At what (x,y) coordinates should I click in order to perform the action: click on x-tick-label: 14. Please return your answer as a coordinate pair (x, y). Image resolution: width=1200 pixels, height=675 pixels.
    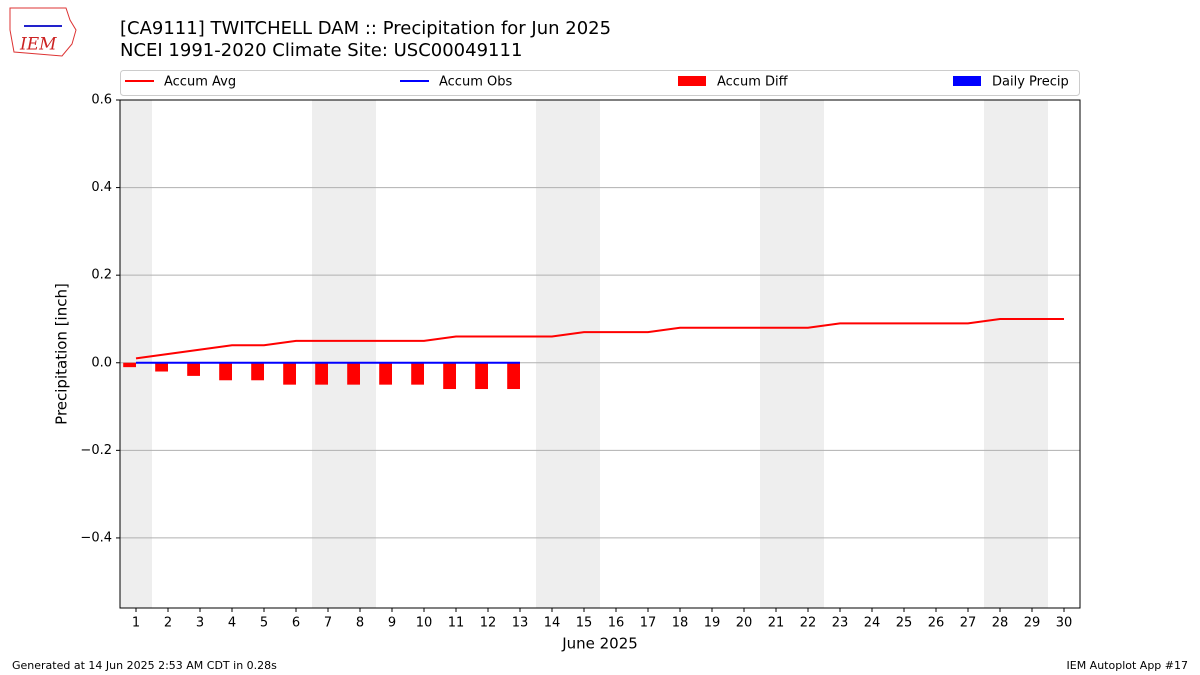
    Looking at the image, I should click on (552, 623).